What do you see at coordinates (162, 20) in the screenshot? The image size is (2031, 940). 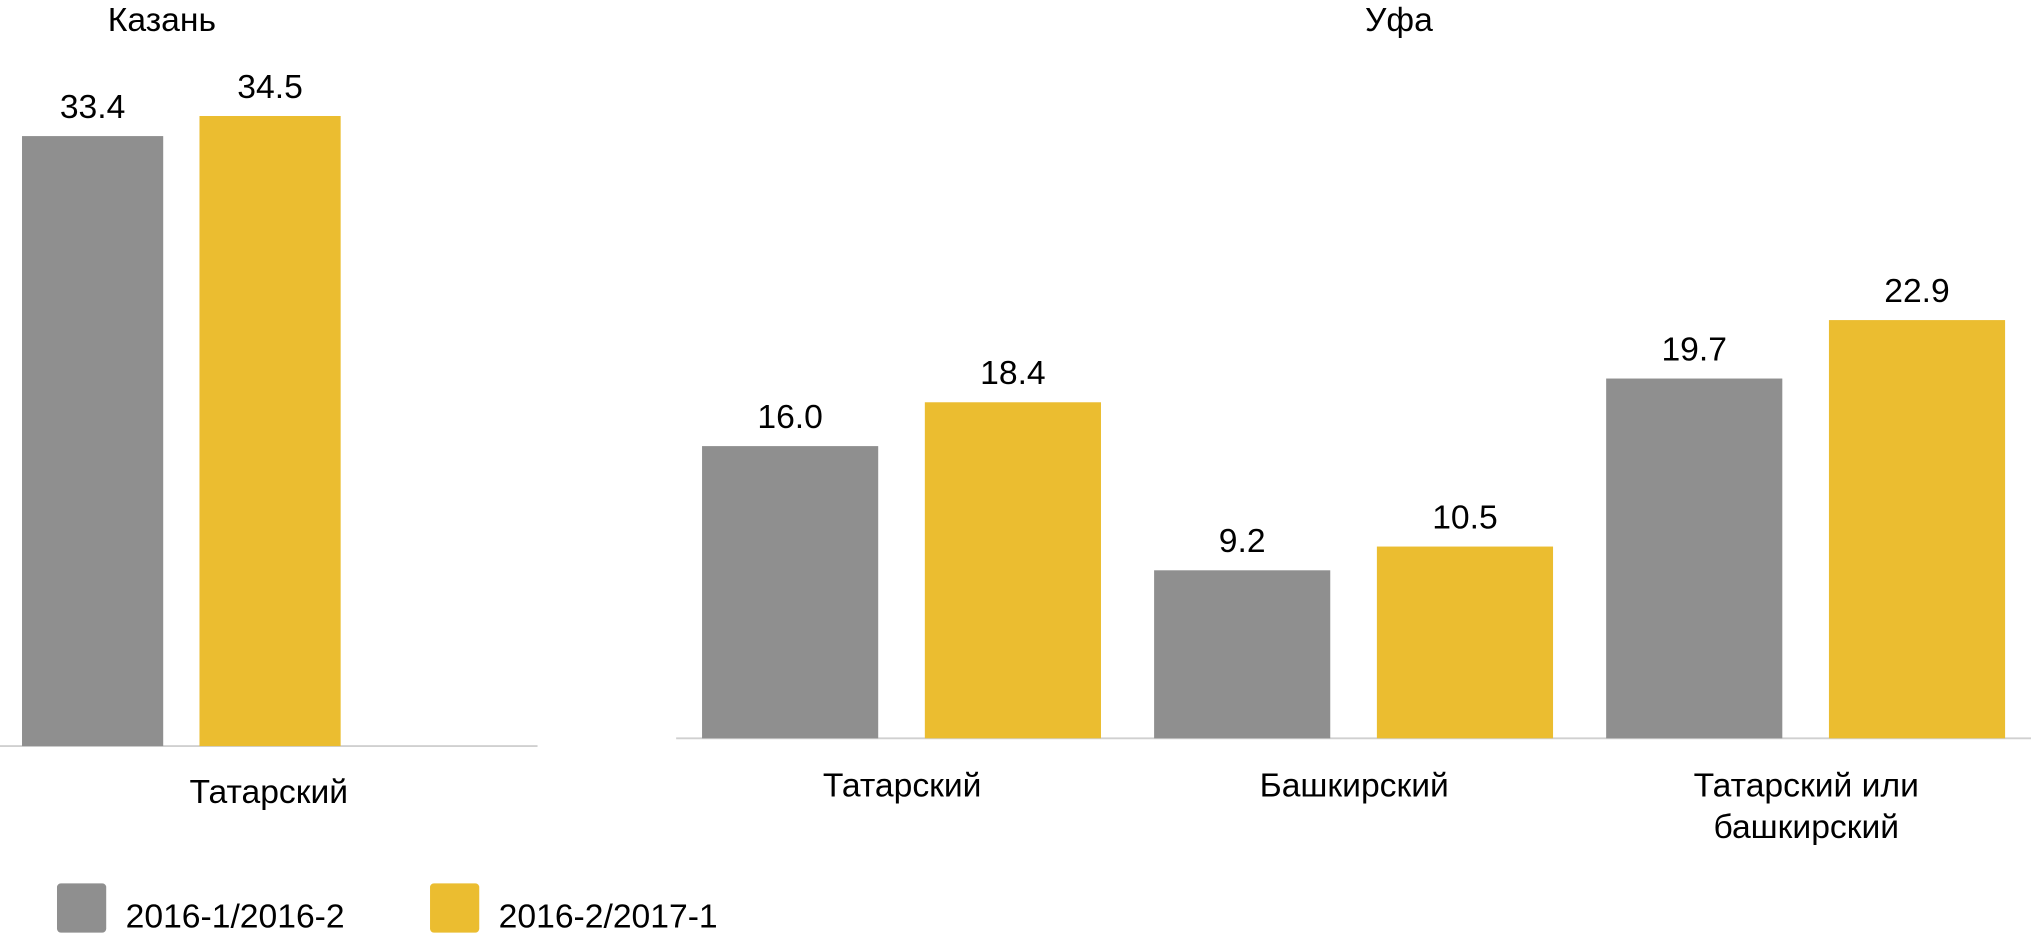 I see `chart-title: Казань` at bounding box center [162, 20].